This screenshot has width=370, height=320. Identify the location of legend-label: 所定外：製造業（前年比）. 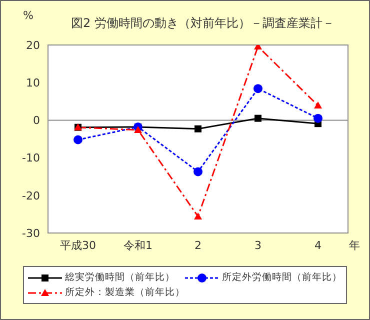
(125, 292).